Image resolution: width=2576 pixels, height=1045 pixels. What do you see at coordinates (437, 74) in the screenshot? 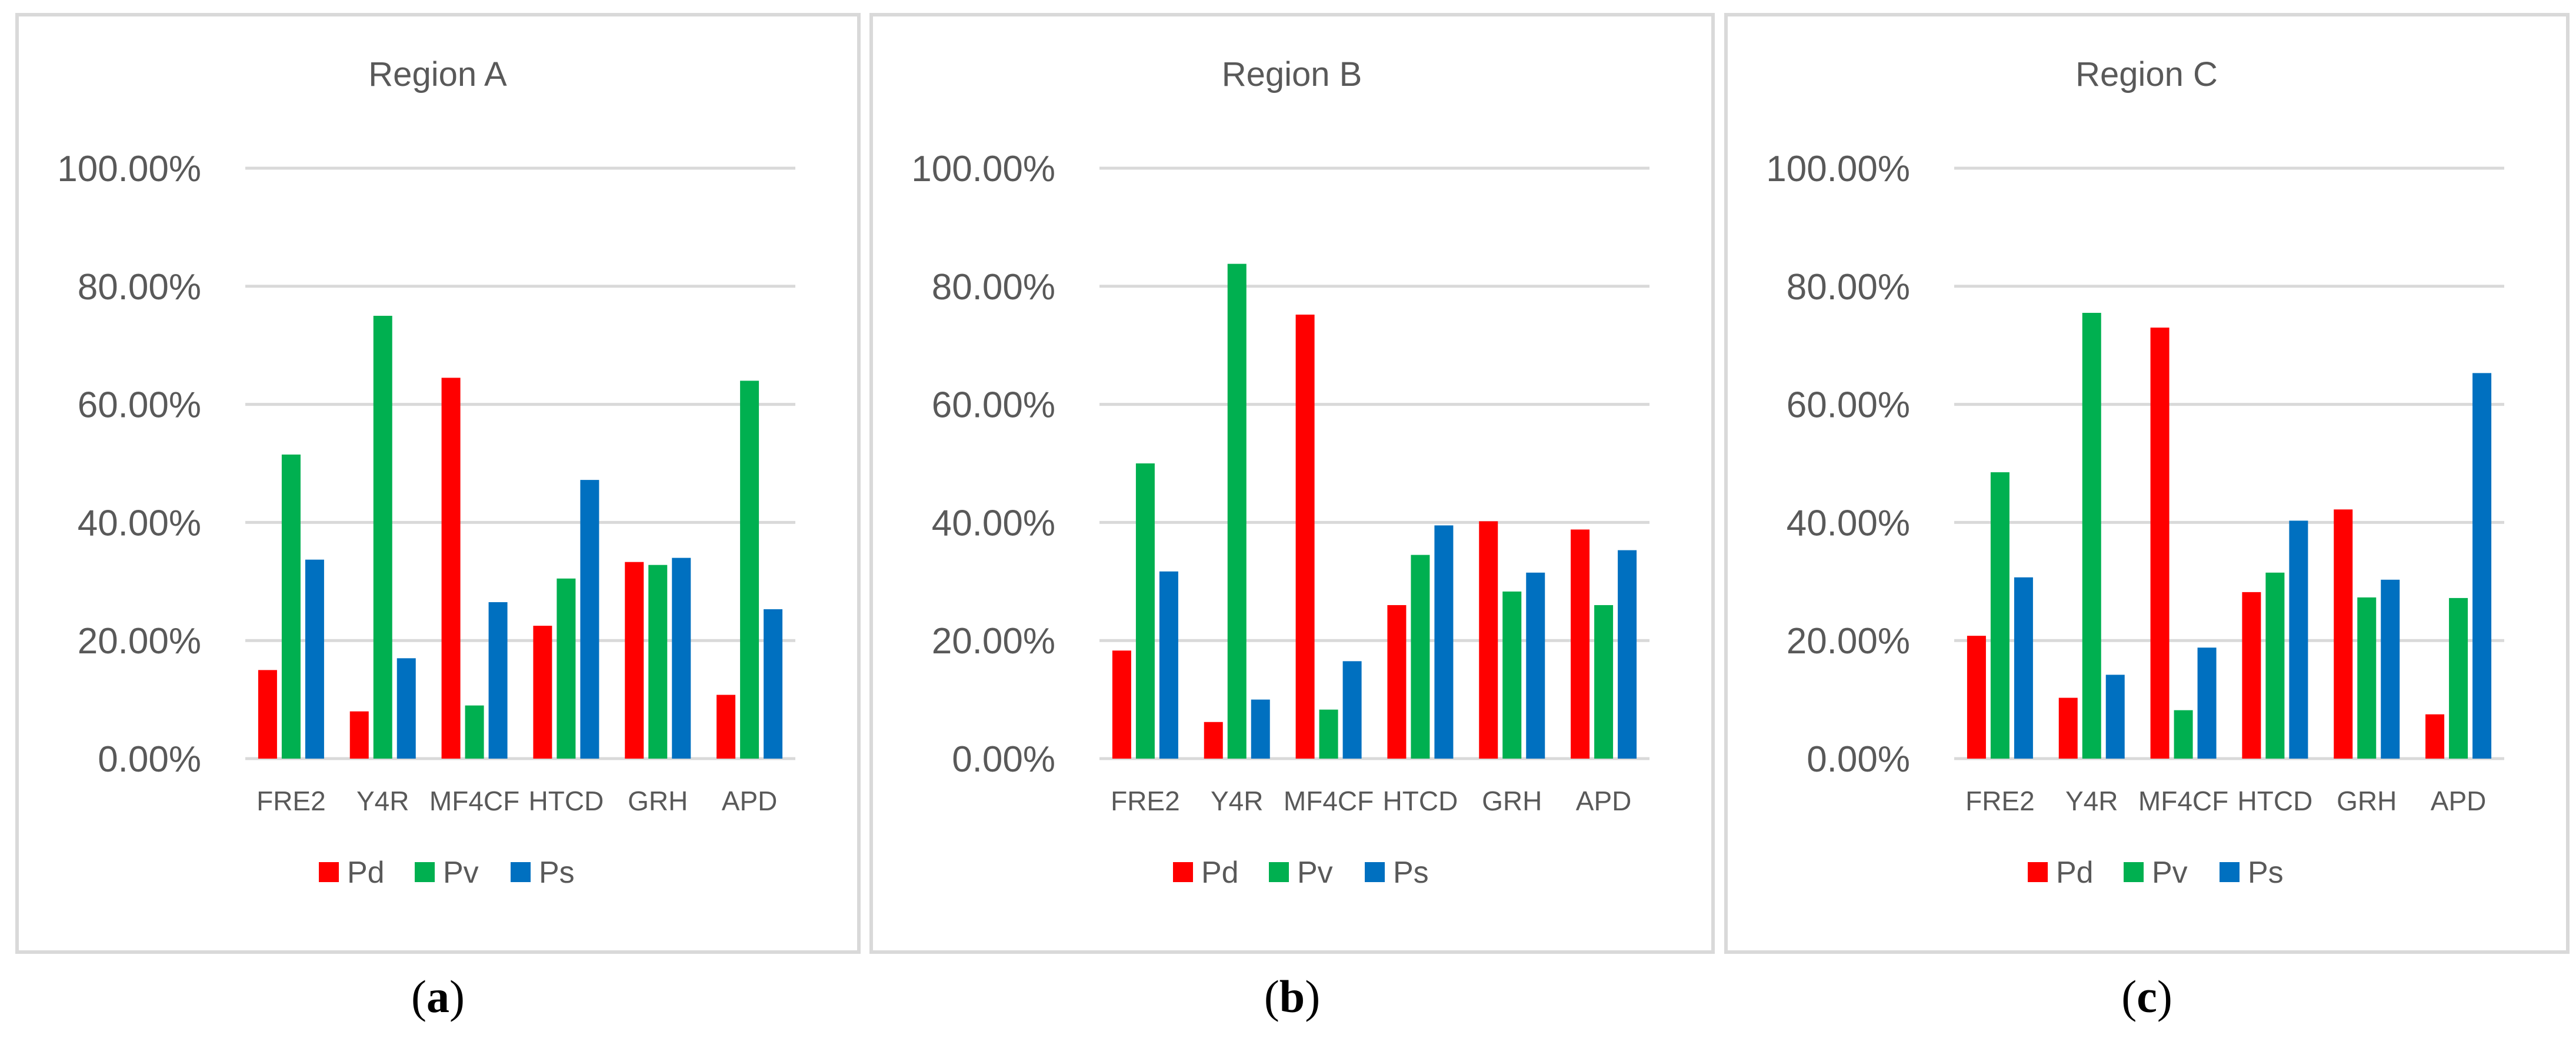
I see `chart-title: Region A` at bounding box center [437, 74].